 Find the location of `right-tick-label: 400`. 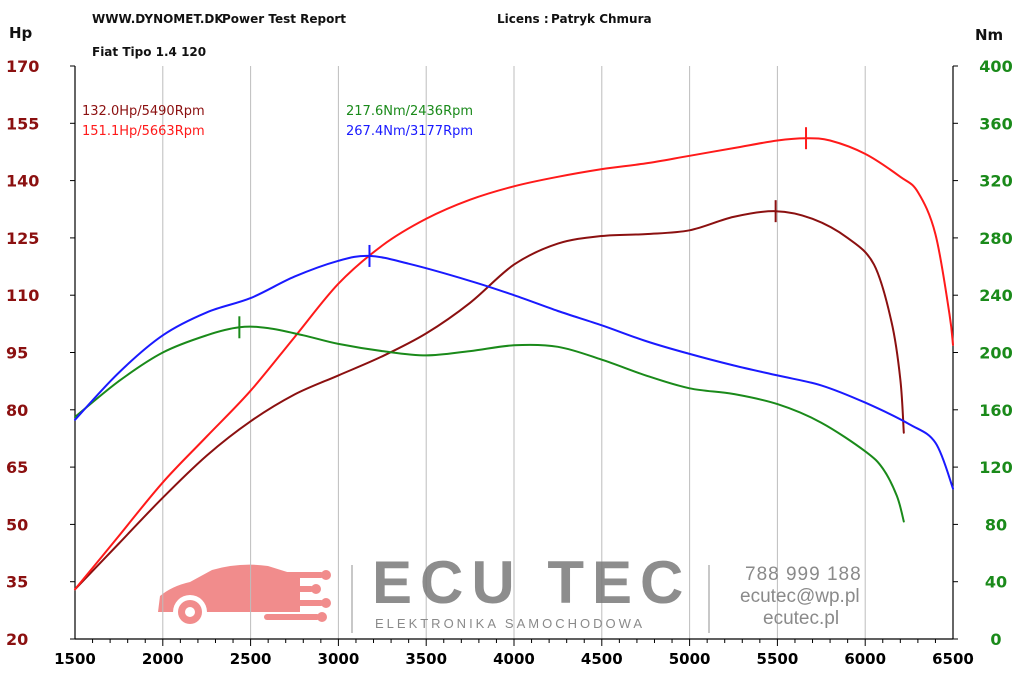

right-tick-label: 400 is located at coordinates (995, 66).